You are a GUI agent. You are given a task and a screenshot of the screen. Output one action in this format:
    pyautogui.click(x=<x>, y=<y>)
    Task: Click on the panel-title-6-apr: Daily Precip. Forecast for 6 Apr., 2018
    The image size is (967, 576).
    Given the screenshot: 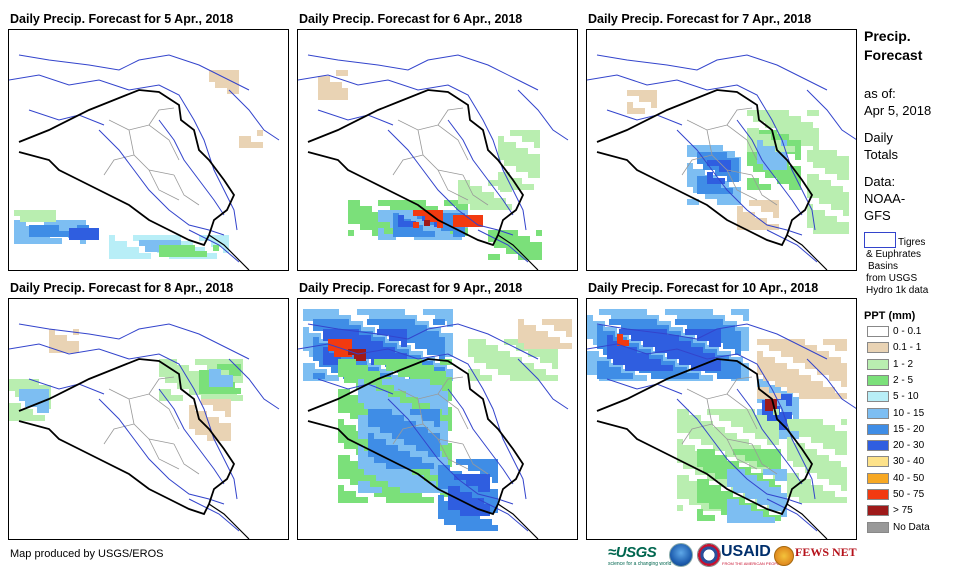 What is the action you would take?
    pyautogui.click(x=411, y=19)
    